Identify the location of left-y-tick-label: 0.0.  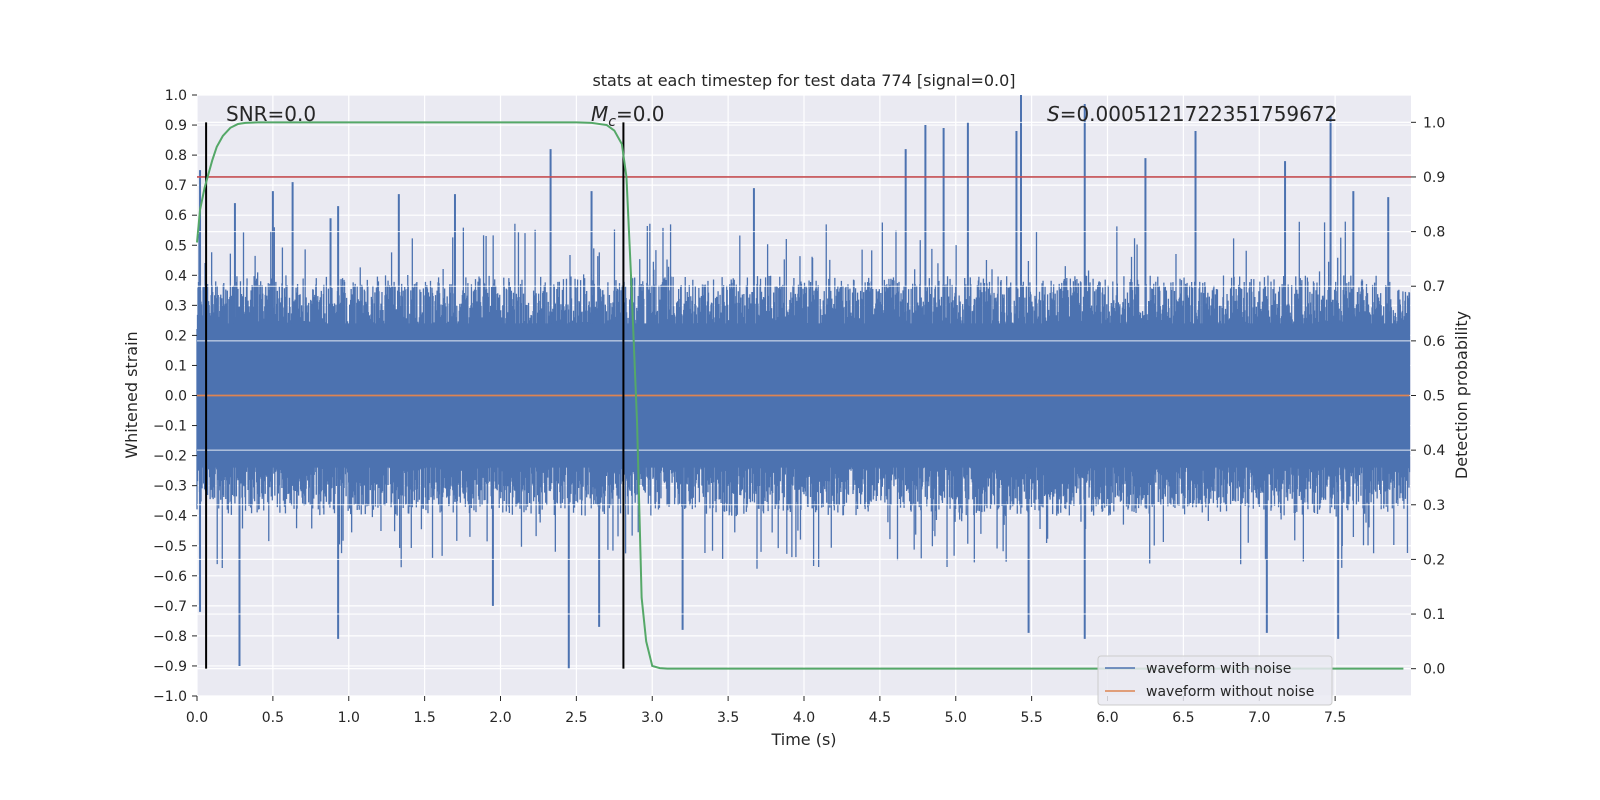
(176, 397).